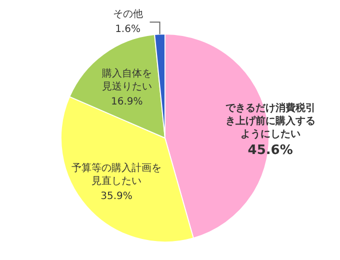 The height and width of the screenshot is (260, 340). I want to click on data-label: 16.9%, so click(127, 102).